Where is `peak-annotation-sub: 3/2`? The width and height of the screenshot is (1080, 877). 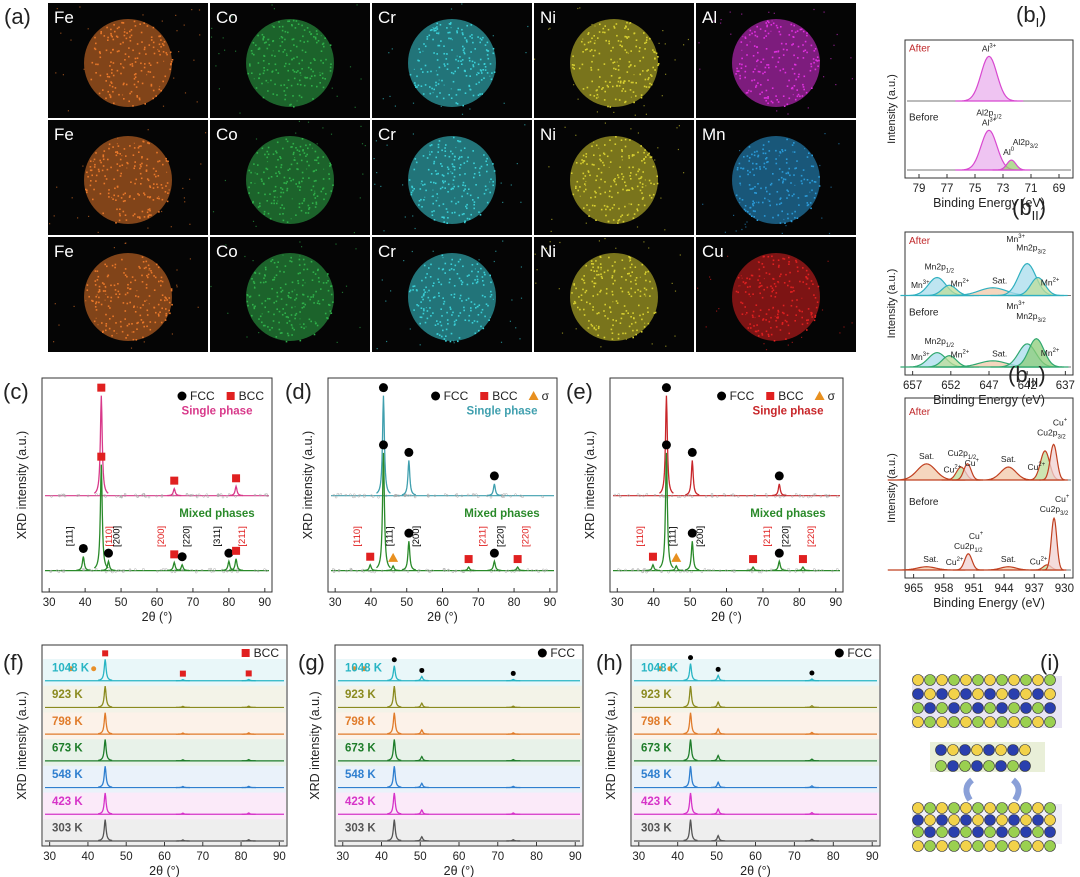 peak-annotation-sub: 3/2 is located at coordinates (1061, 437).